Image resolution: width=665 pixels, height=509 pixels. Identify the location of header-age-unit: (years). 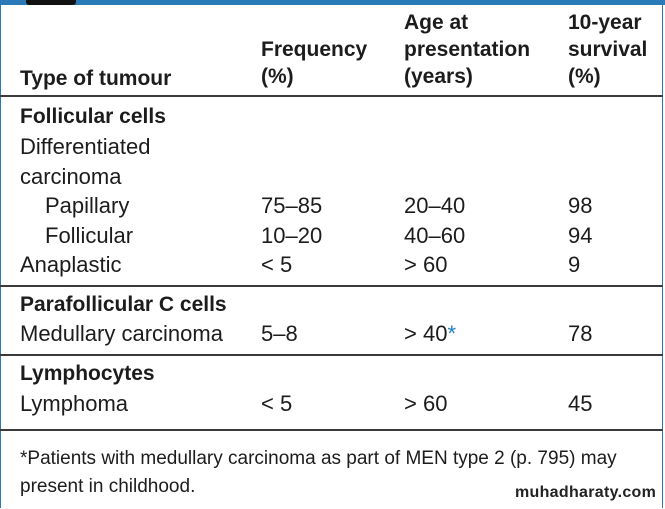
(438, 76).